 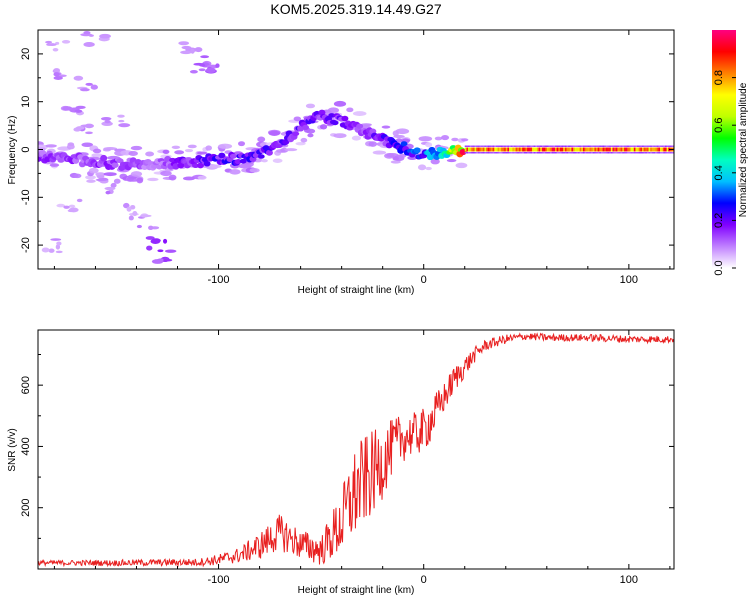 What do you see at coordinates (719, 267) in the screenshot?
I see `colorbar-tick-label: 0.0` at bounding box center [719, 267].